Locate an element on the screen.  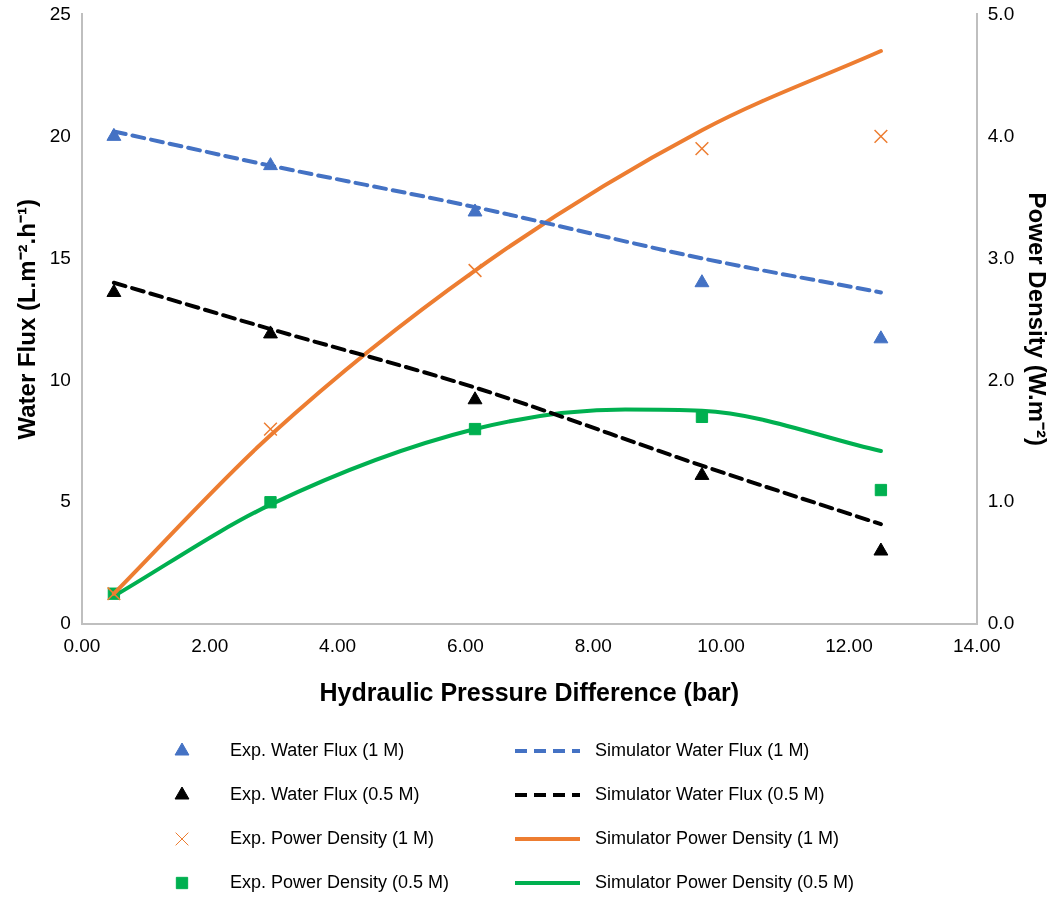
legend-label: Simulator Power Density (1 M) is located at coordinates (717, 837).